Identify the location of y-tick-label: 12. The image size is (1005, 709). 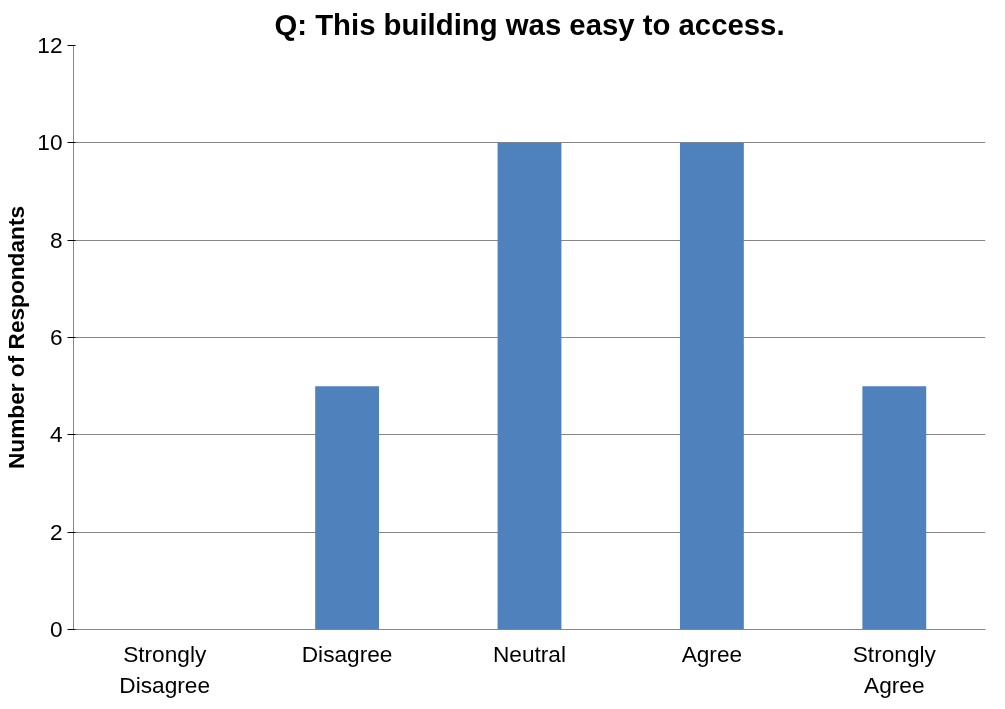
(50, 45).